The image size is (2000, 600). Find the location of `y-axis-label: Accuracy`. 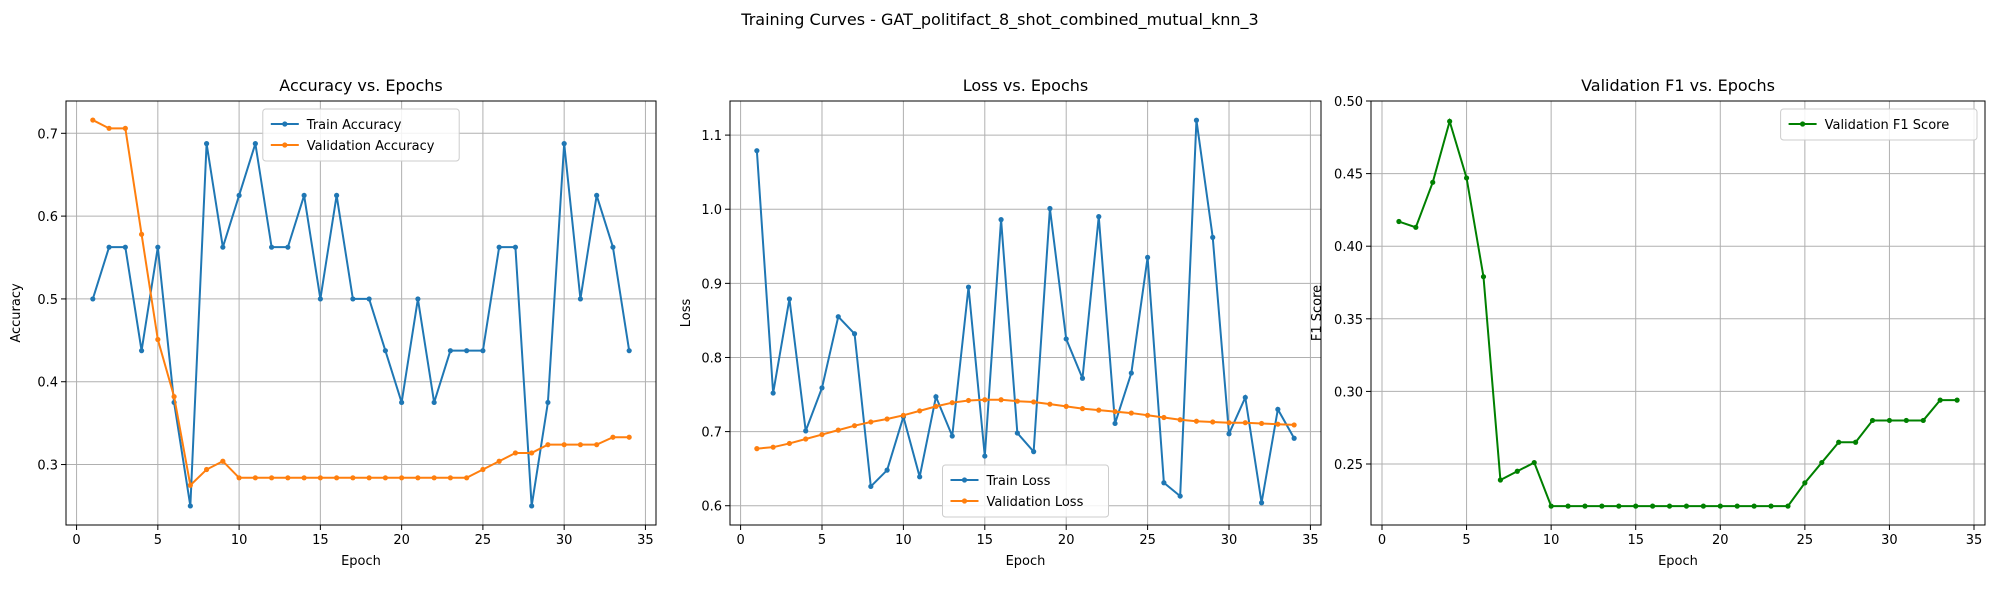

y-axis-label: Accuracy is located at coordinates (16, 313).